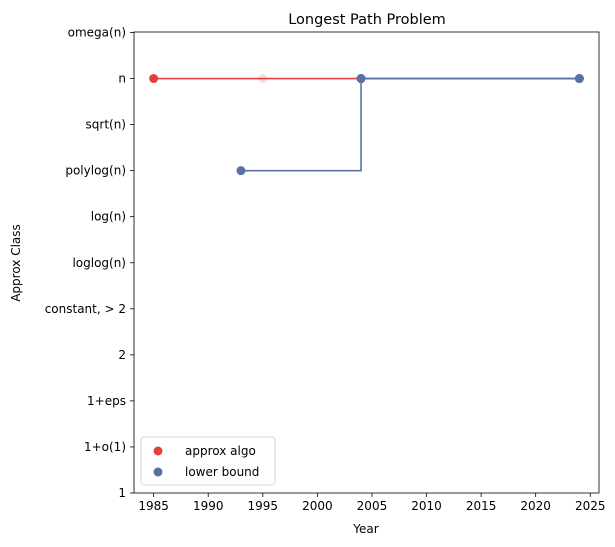 This screenshot has width=615, height=547. Describe the element at coordinates (122, 355) in the screenshot. I see `y-tick-label: 2` at that location.